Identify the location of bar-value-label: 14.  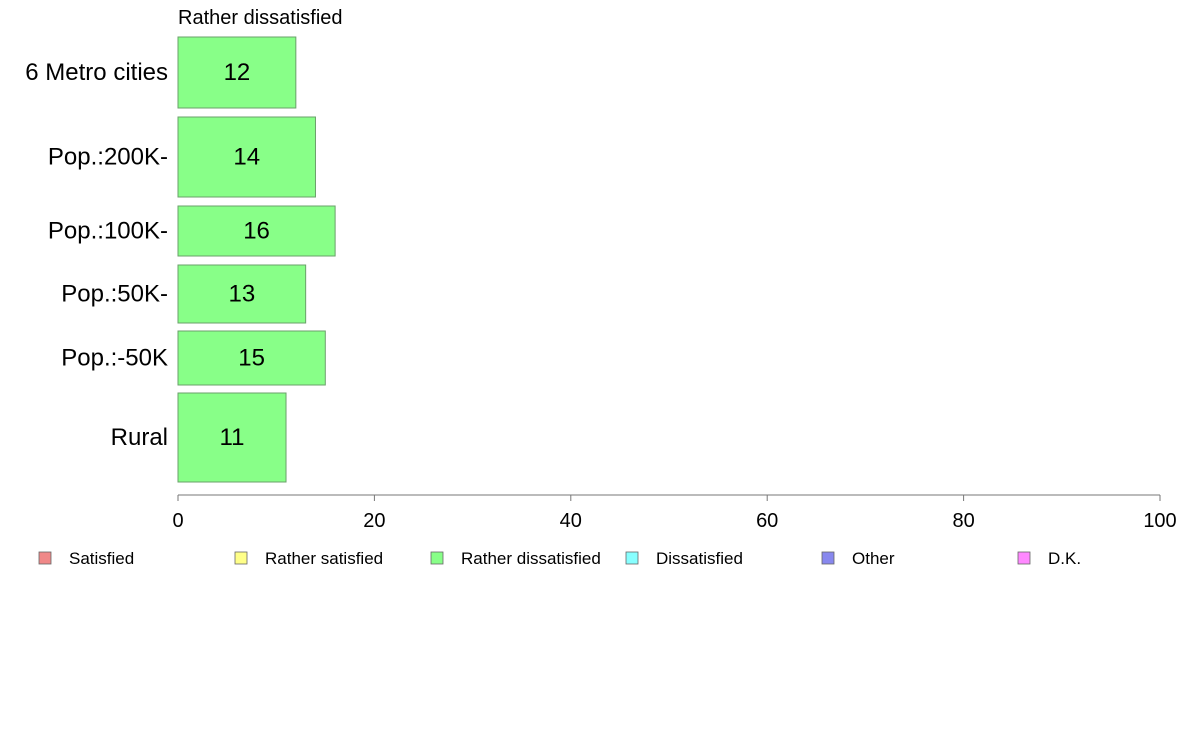
(246, 157).